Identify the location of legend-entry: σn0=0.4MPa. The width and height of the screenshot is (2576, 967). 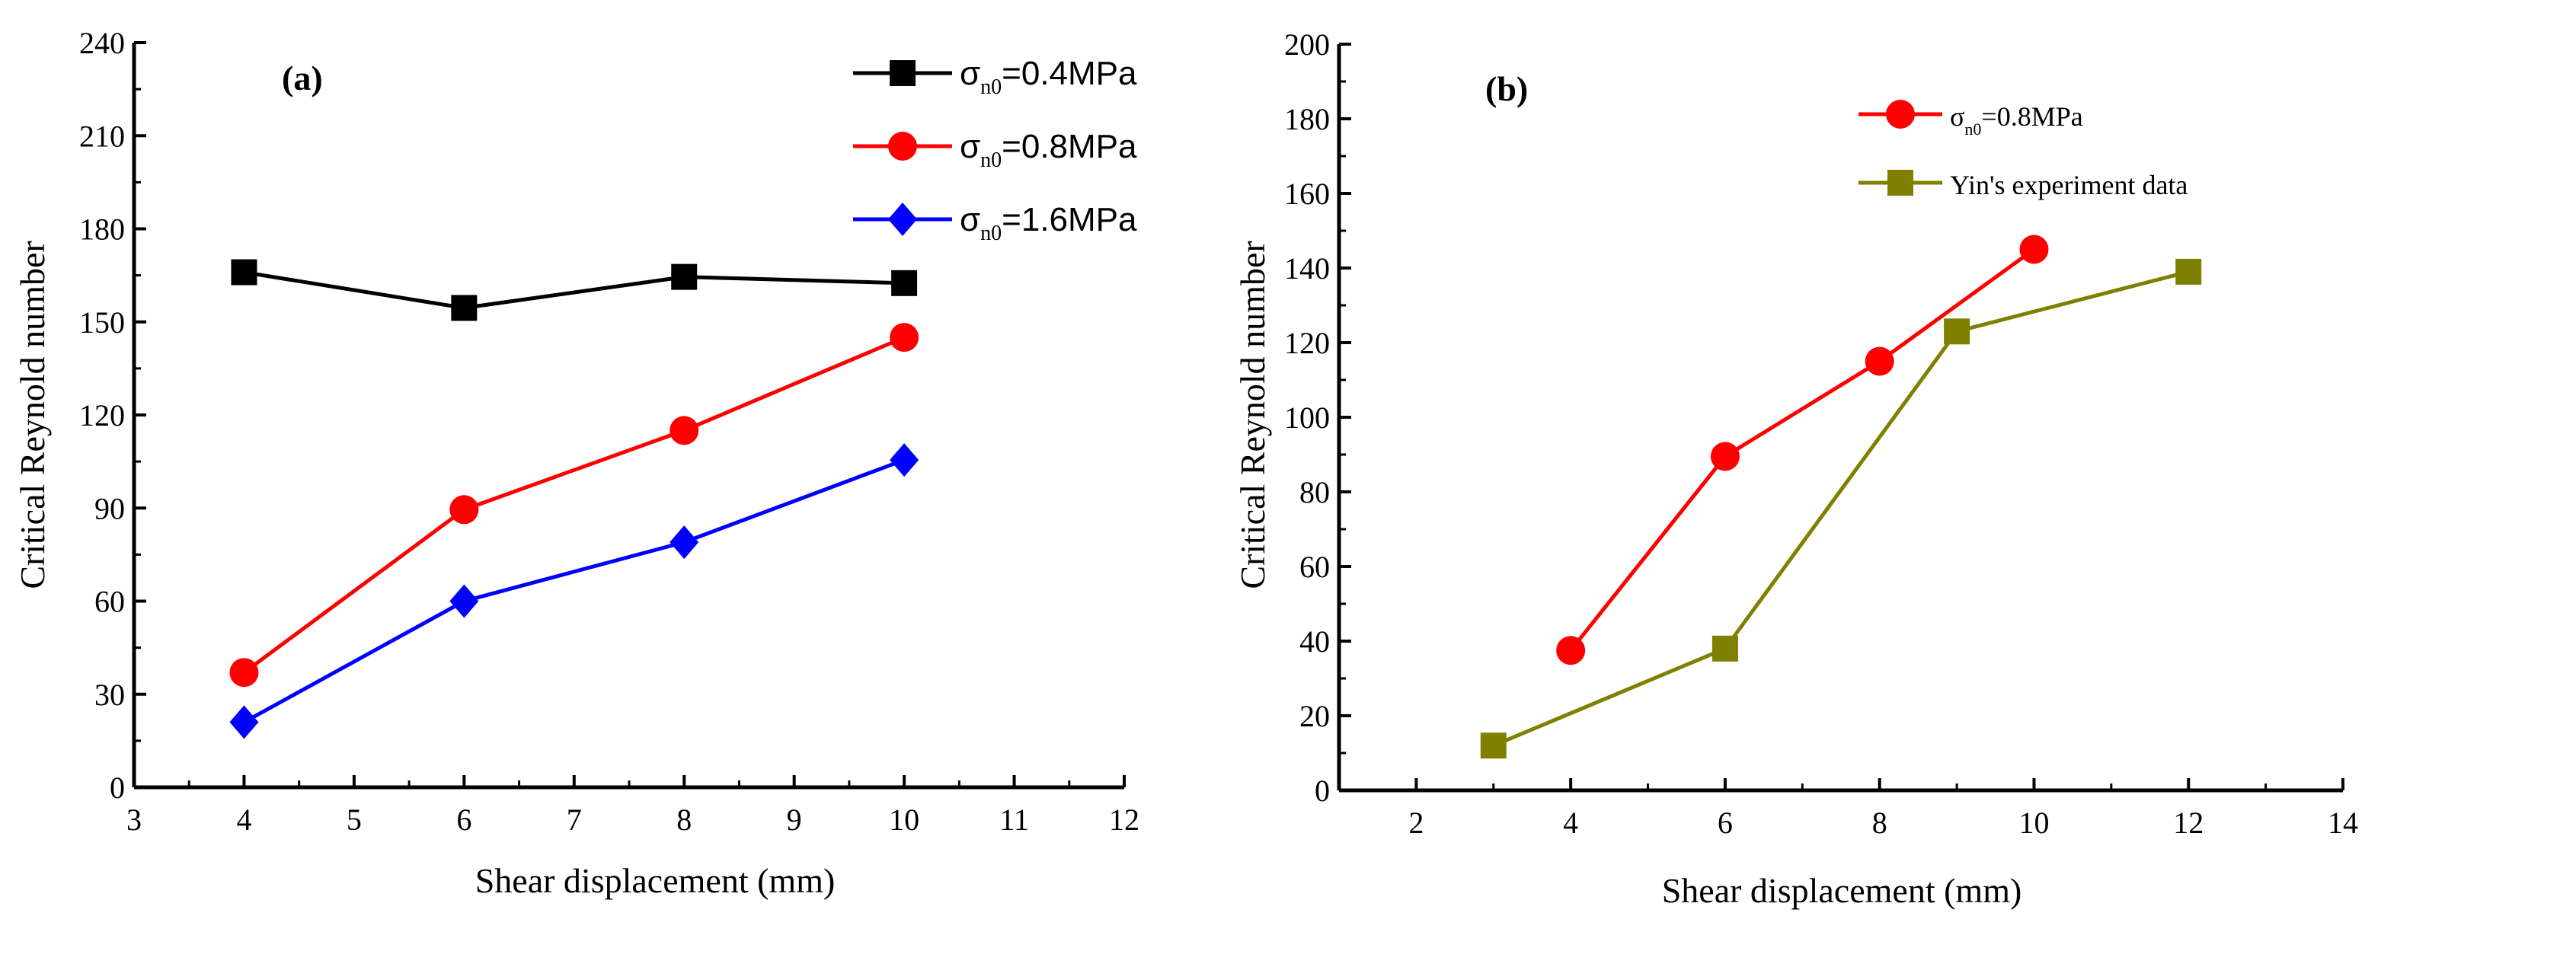
(995, 77).